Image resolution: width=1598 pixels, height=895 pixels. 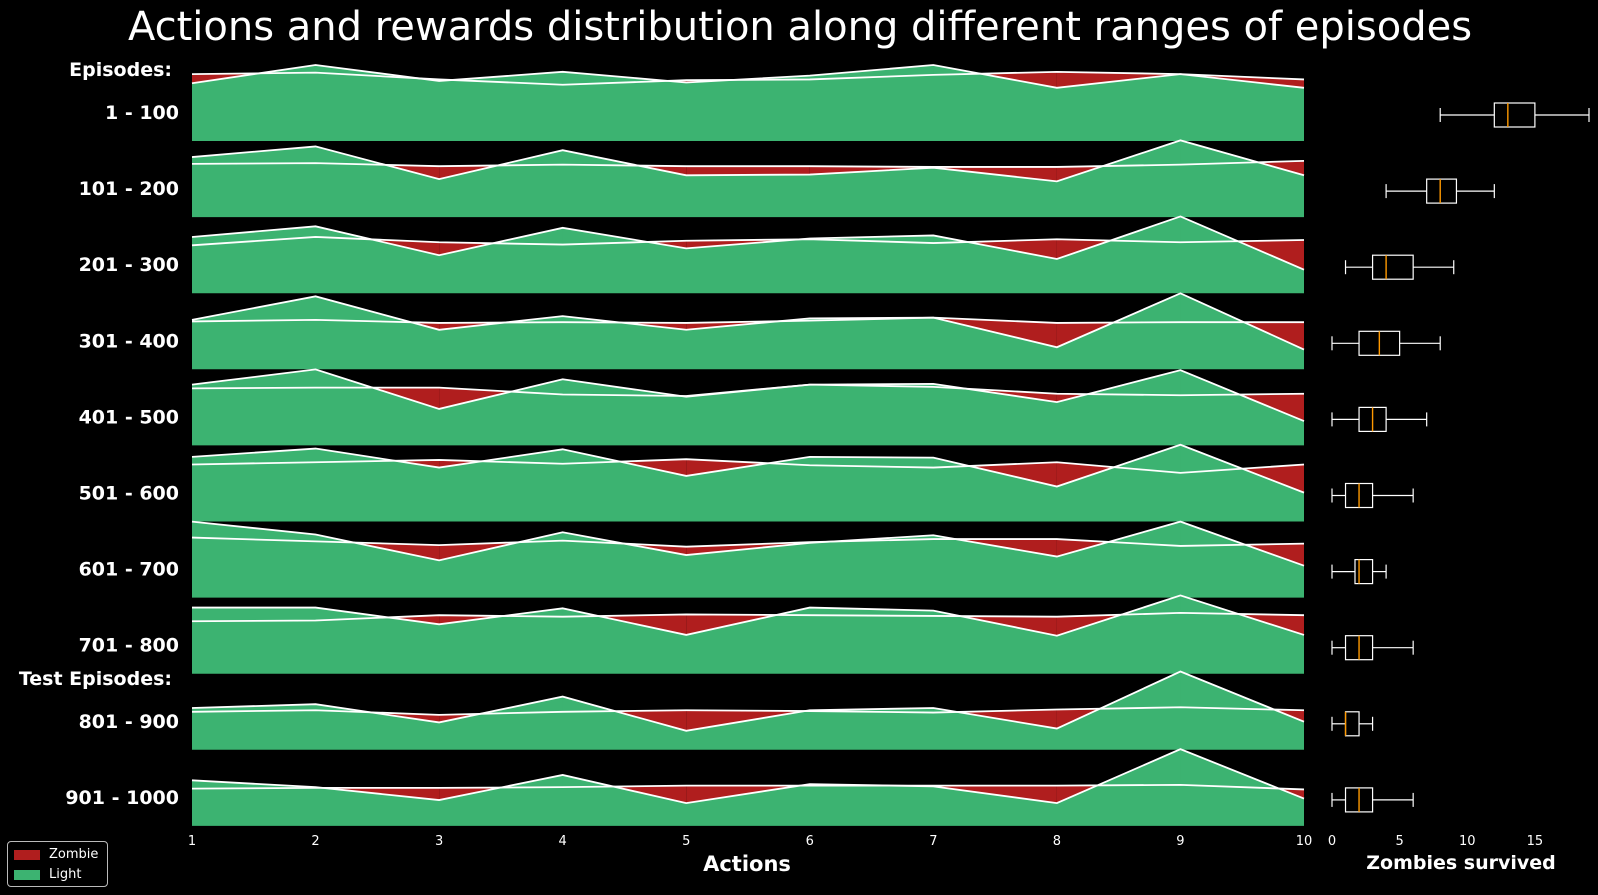 I want to click on row-label: 701 - 800, so click(x=129, y=646).